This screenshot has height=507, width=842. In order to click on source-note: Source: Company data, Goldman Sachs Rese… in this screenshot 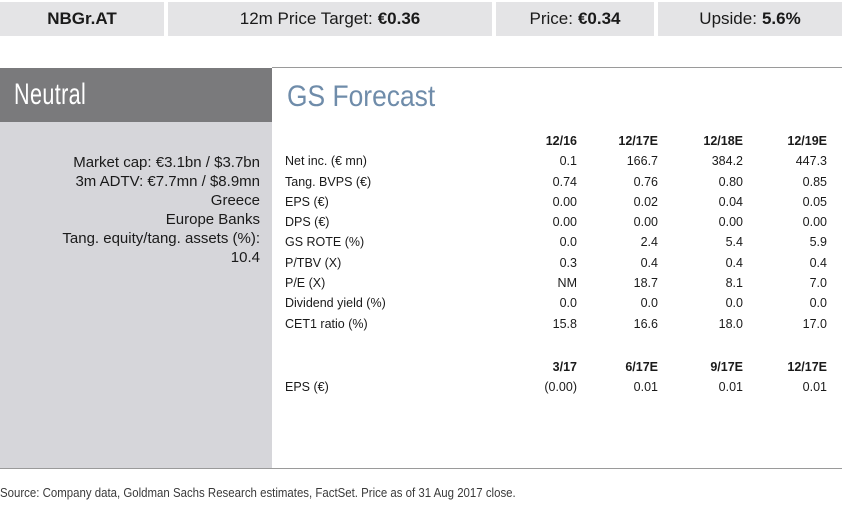, I will do `click(258, 492)`.